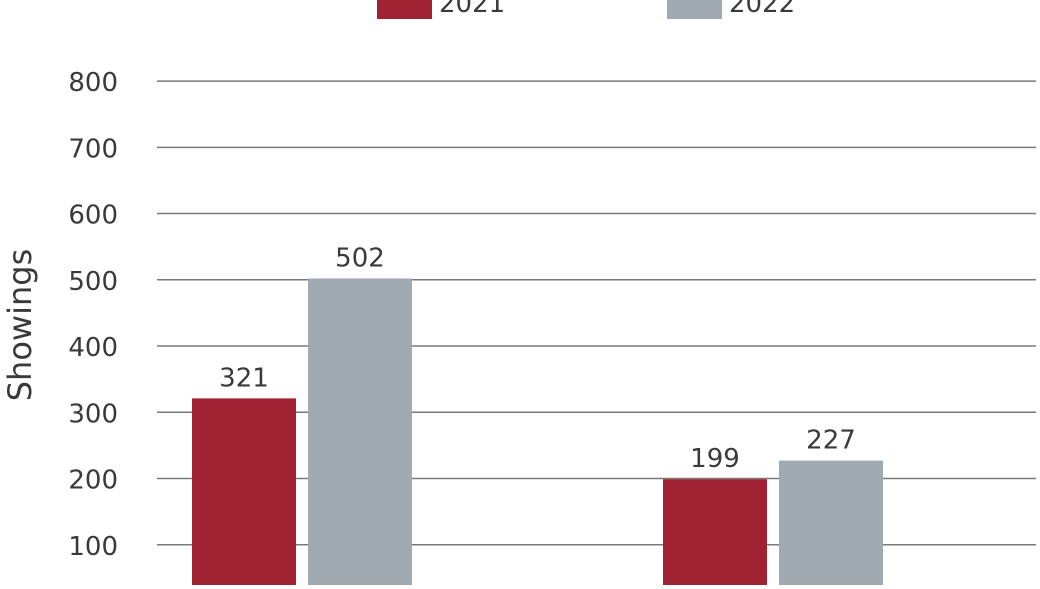 This screenshot has height=589, width=1040. I want to click on legend-swatch-2021, so click(404, 9).